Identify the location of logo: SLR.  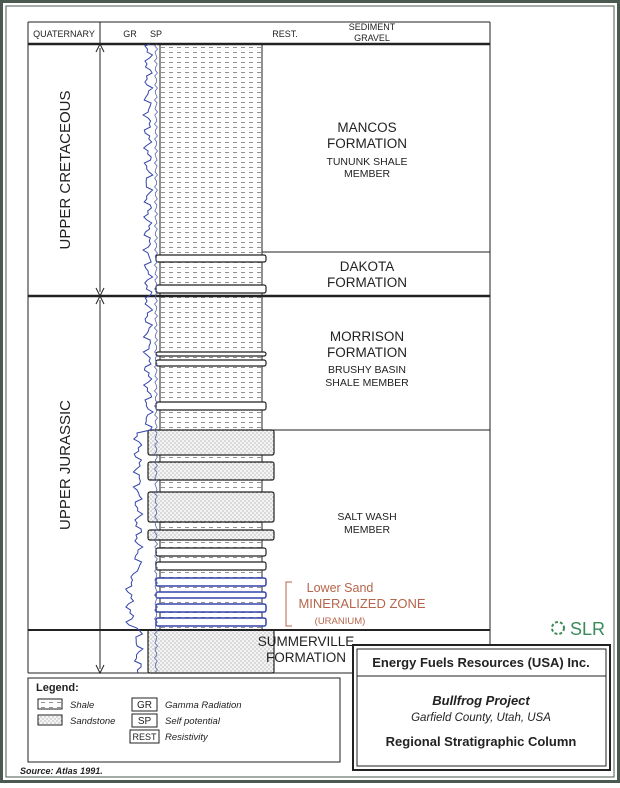
(578, 629).